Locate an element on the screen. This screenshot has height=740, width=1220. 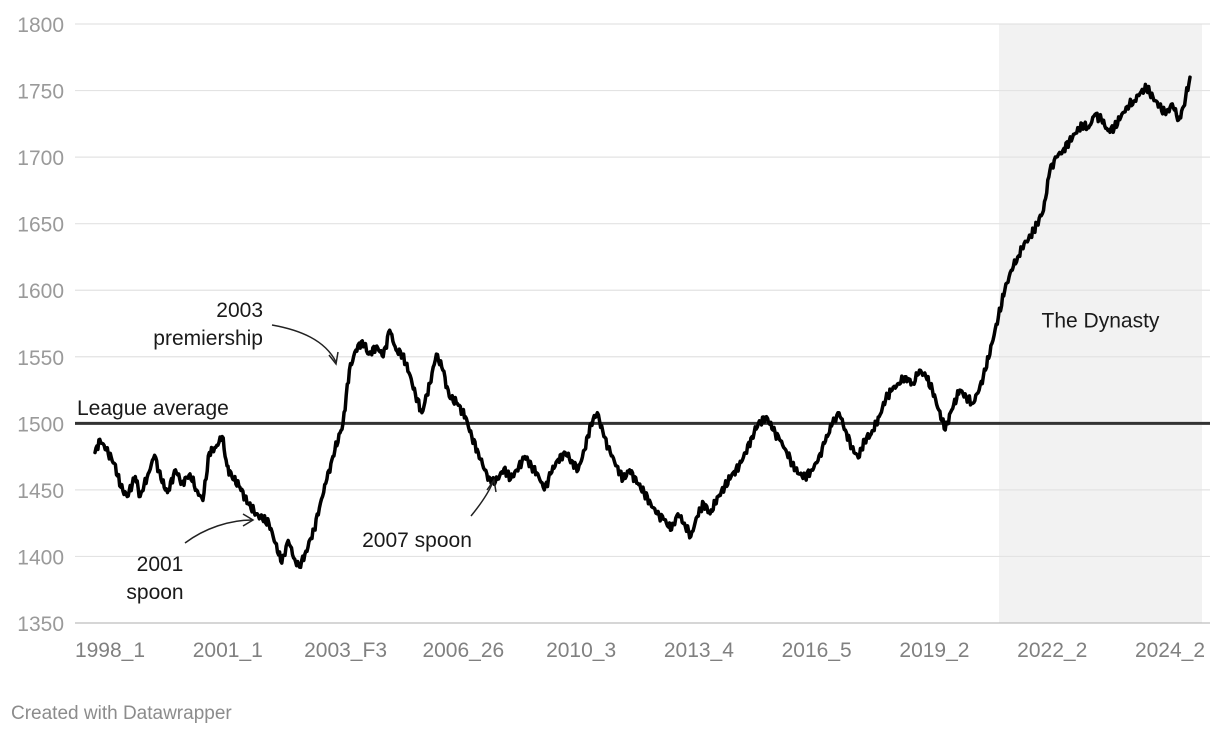
annotation-text-line: 2003 is located at coordinates (239, 310).